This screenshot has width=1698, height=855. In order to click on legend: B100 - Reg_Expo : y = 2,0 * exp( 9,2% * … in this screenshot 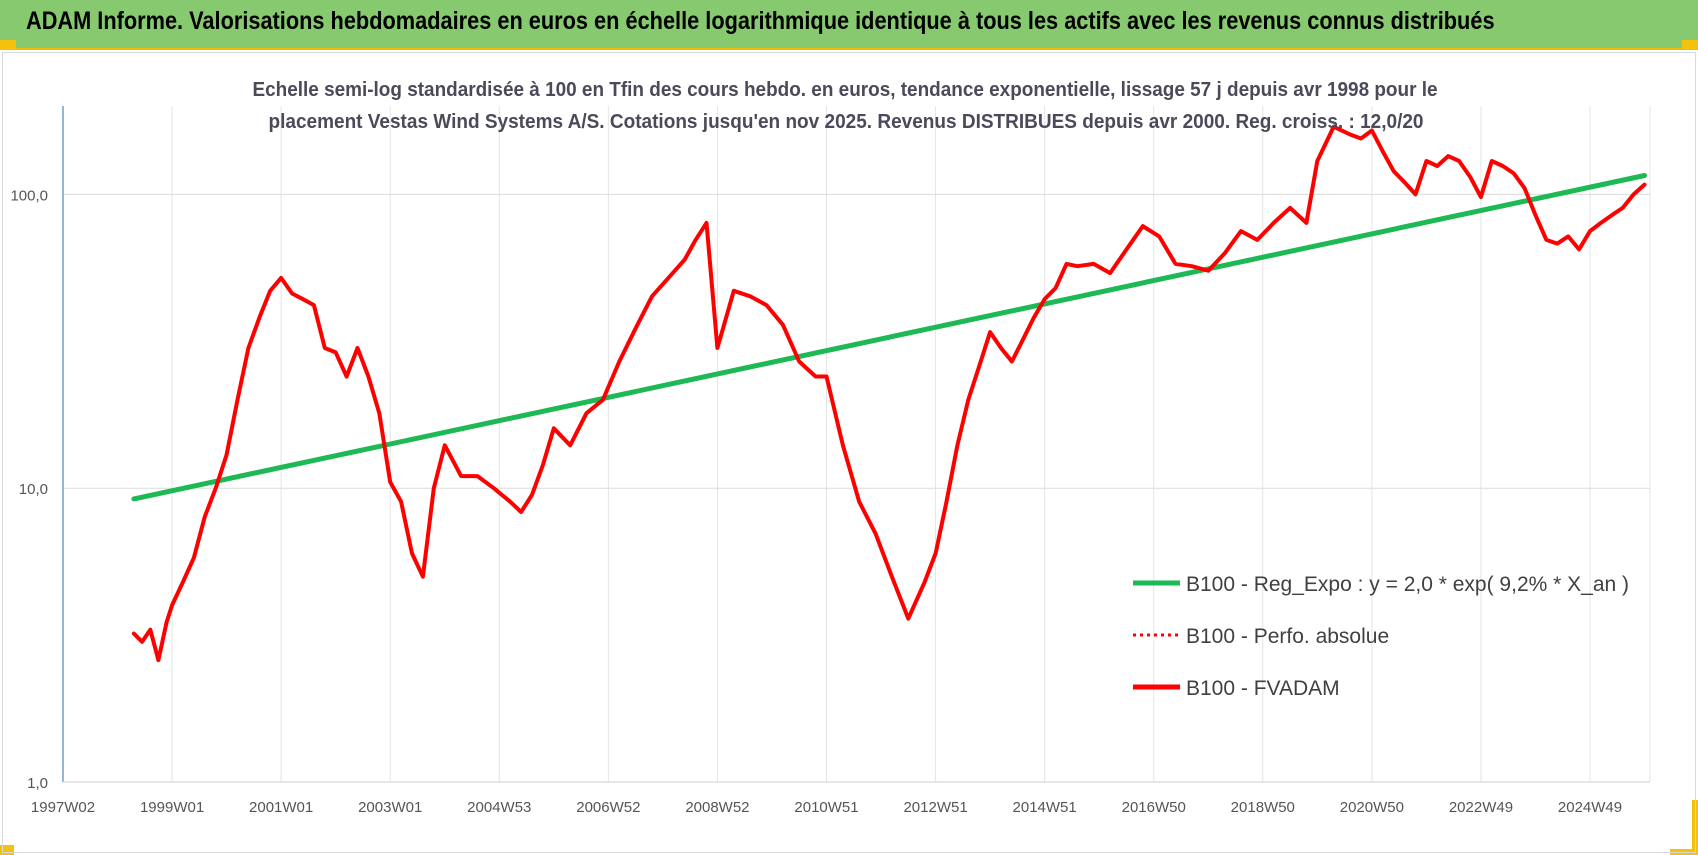, I will do `click(1381, 636)`.